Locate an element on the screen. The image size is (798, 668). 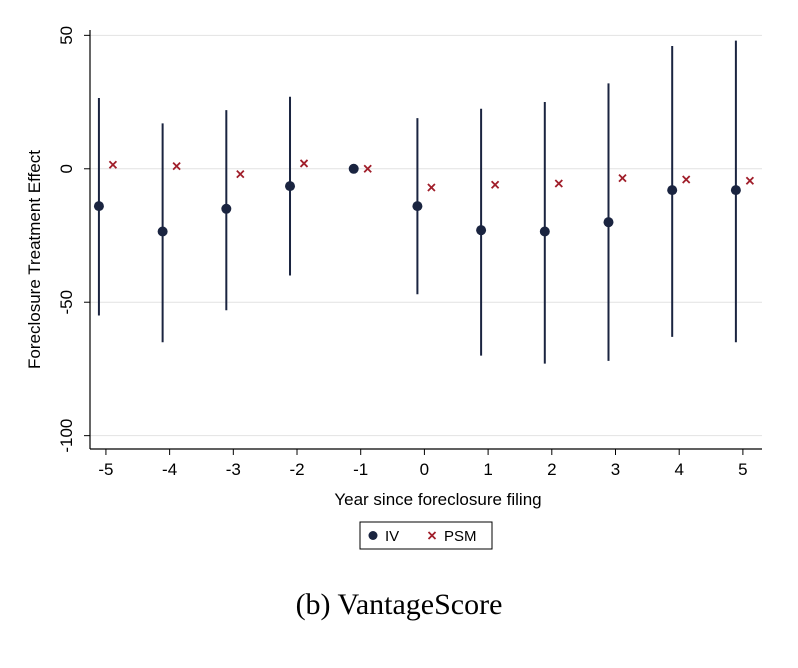
x-tick-label: 5 is located at coordinates (742, 469).